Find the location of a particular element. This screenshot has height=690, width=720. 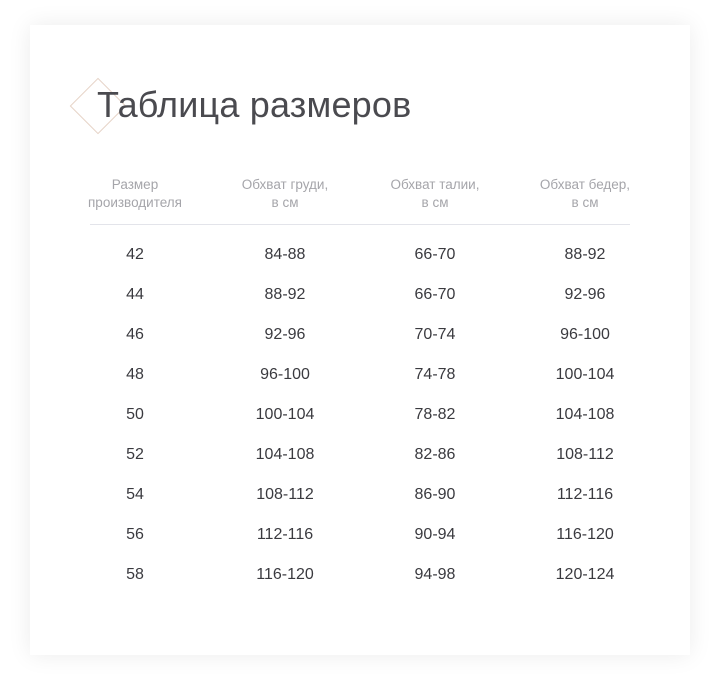

table-cell: 54 is located at coordinates (135, 494).